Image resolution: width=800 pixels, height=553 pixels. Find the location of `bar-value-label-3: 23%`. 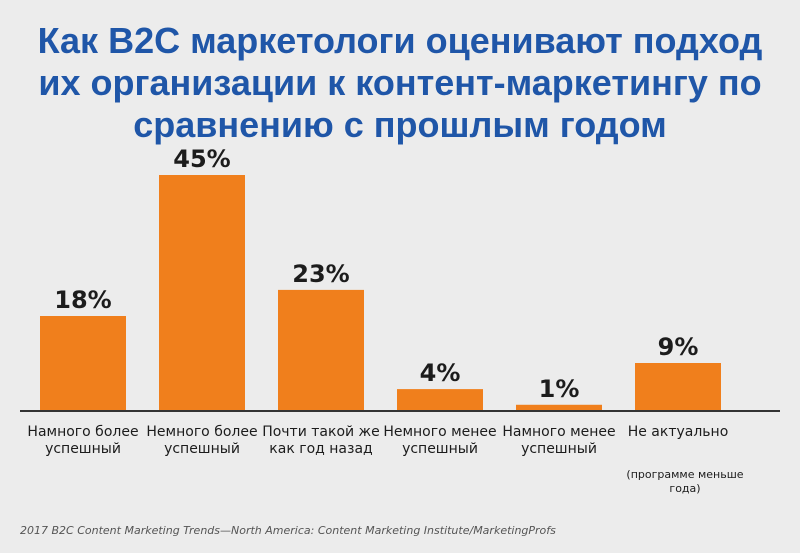

bar-value-label-3: 23% is located at coordinates (320, 274).